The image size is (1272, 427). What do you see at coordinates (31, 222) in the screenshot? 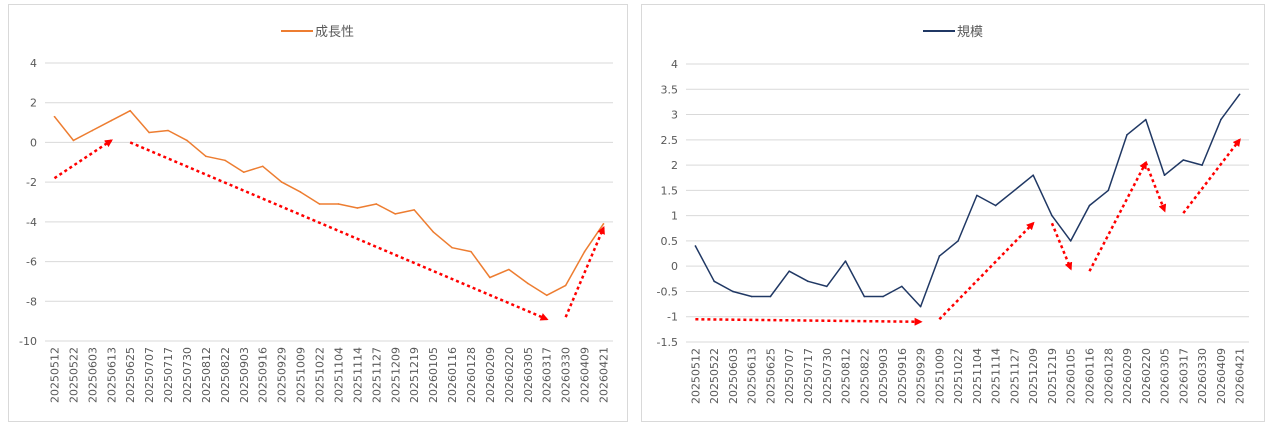
I see `y-tick-label: -4` at bounding box center [31, 222].